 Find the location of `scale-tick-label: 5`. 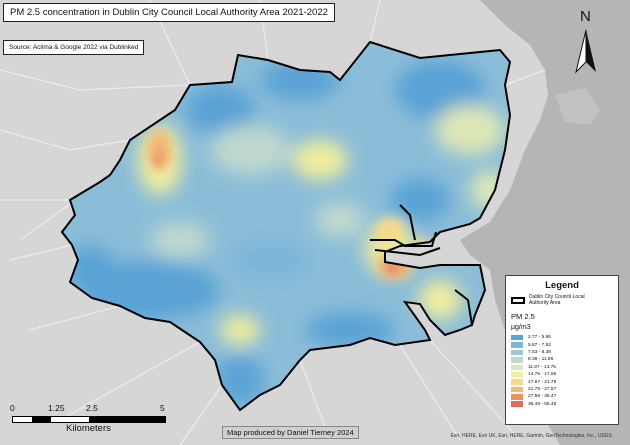

scale-tick-label: 5 is located at coordinates (162, 408).